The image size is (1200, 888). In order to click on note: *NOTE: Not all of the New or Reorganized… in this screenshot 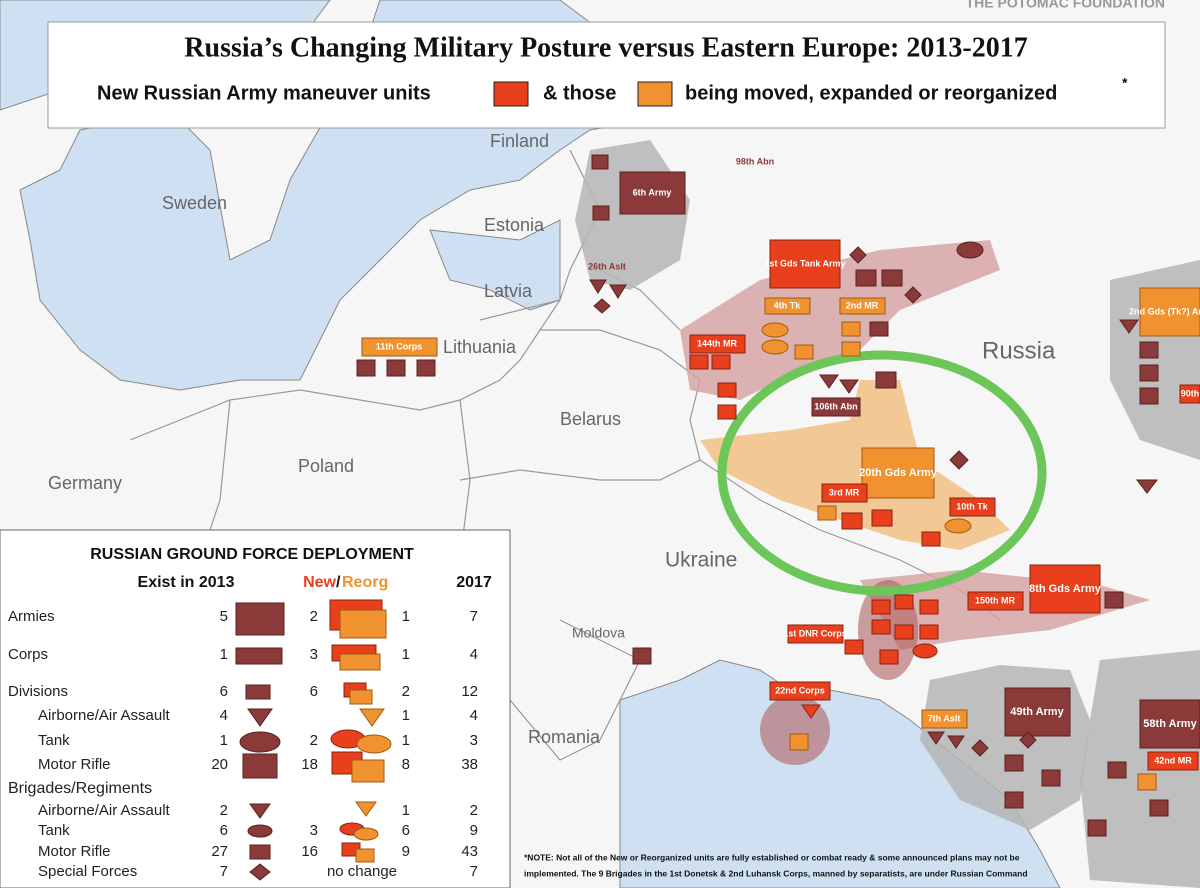, I will do `click(772, 857)`.